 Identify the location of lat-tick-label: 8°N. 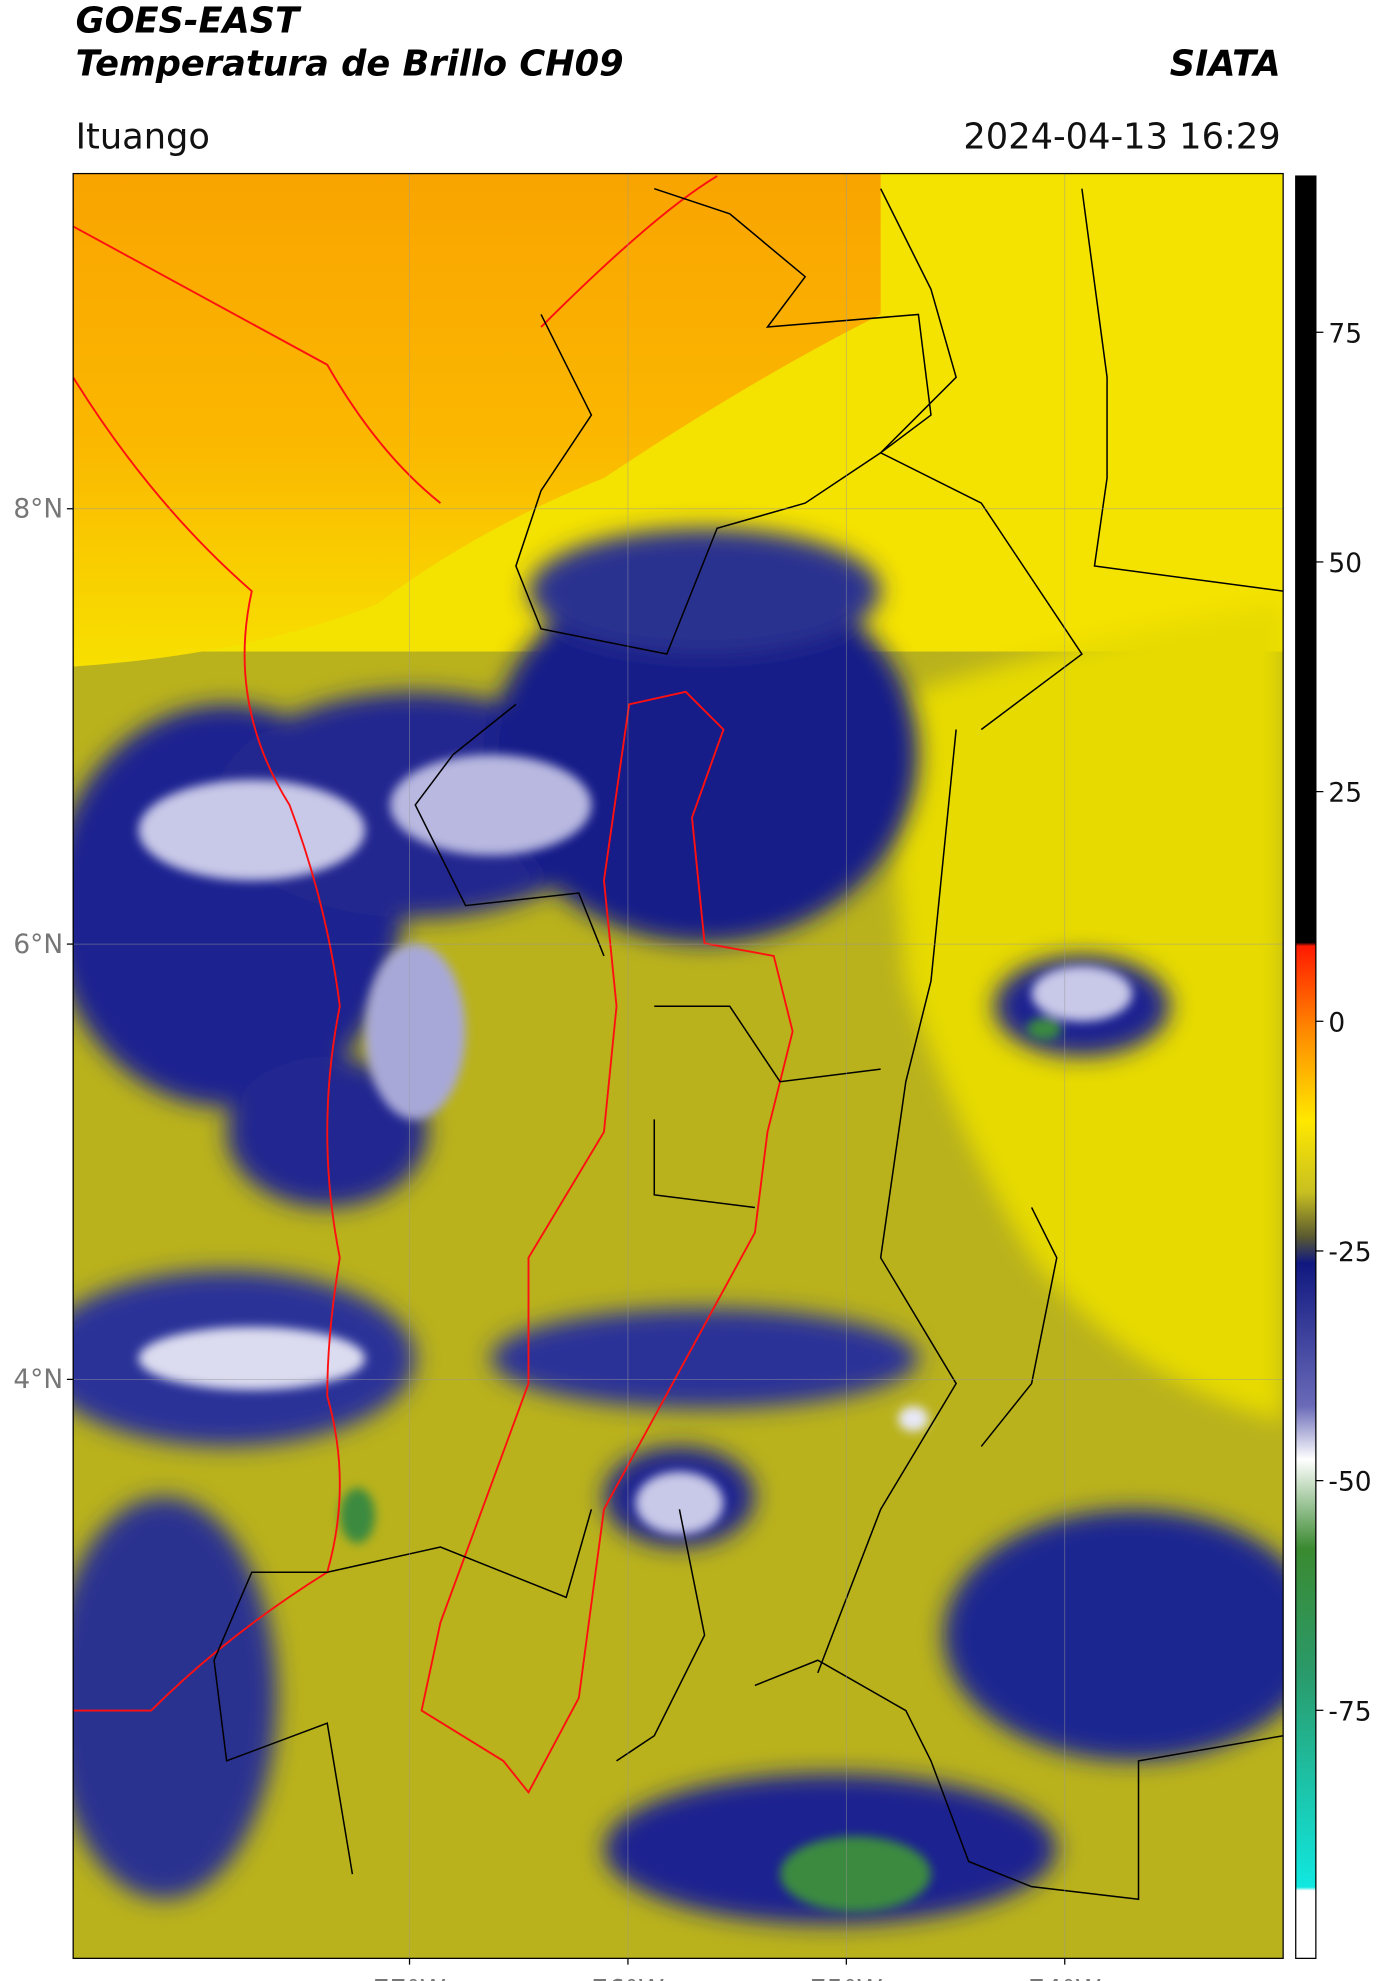
(38, 509).